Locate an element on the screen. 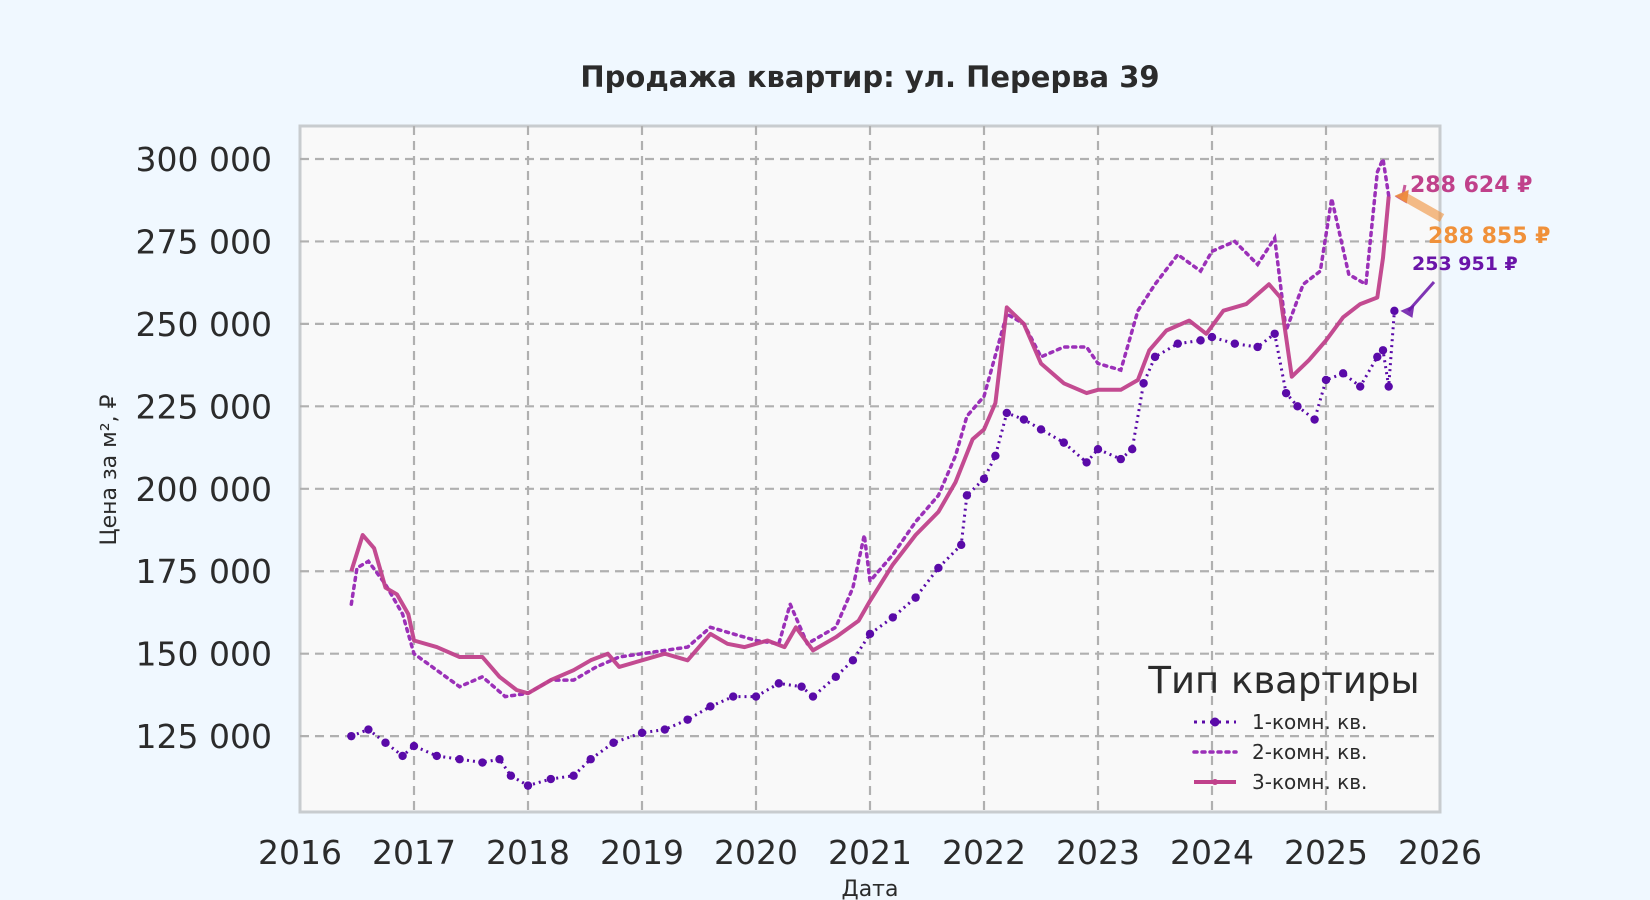 This screenshot has height=900, width=1650. x-tick-label: 2023 is located at coordinates (1098, 852).